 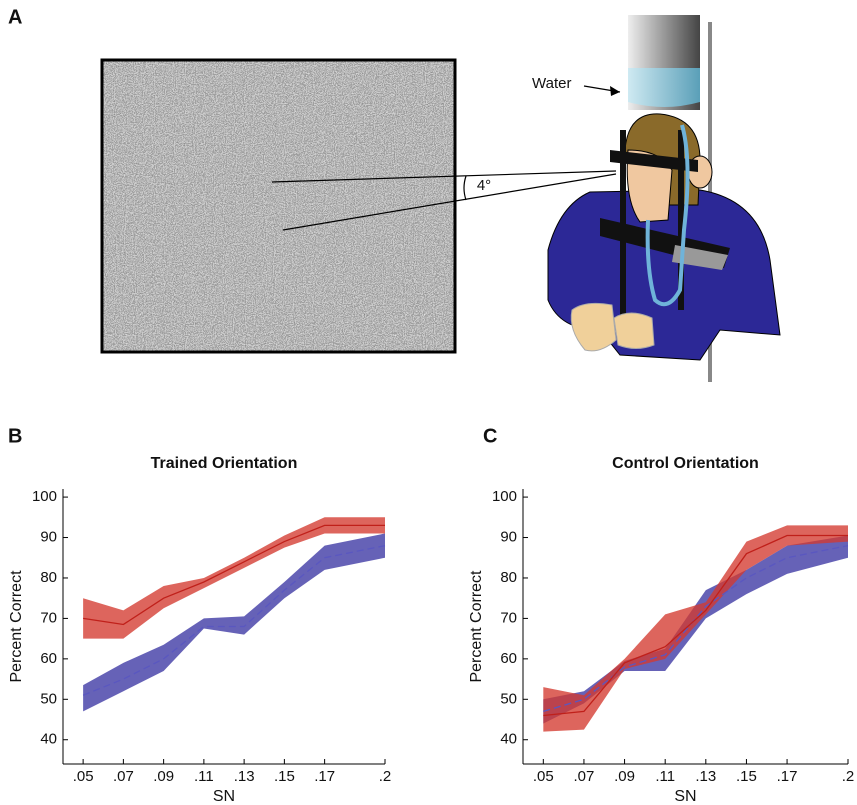 I want to click on noise-stimulus, so click(x=278, y=206).